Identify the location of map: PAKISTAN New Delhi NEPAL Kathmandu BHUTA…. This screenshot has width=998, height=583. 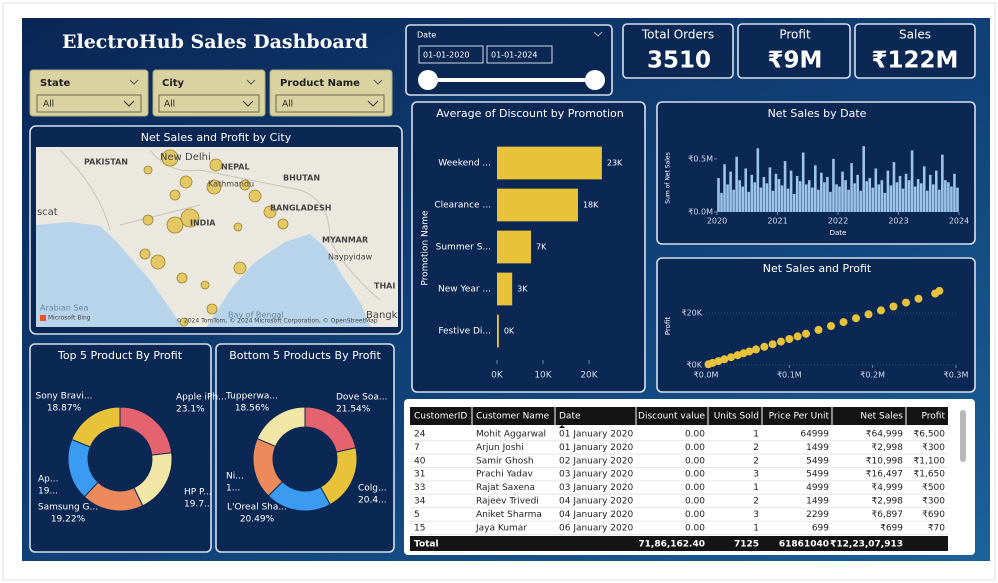
(210, 238).